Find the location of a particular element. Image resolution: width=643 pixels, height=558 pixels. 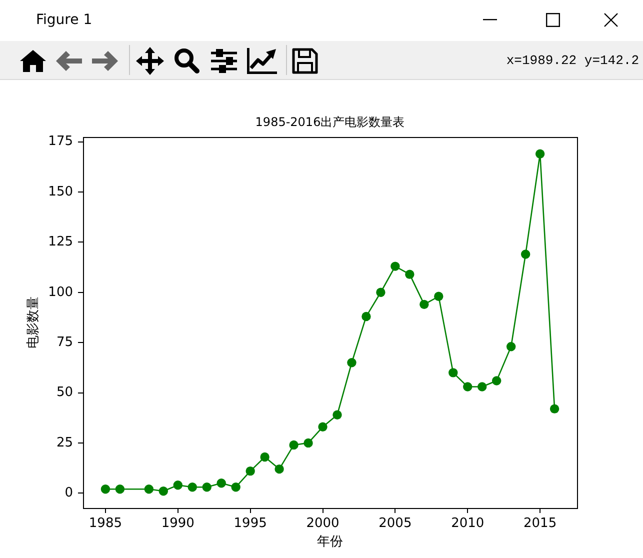

y-tick-label: 75 is located at coordinates (64, 342).